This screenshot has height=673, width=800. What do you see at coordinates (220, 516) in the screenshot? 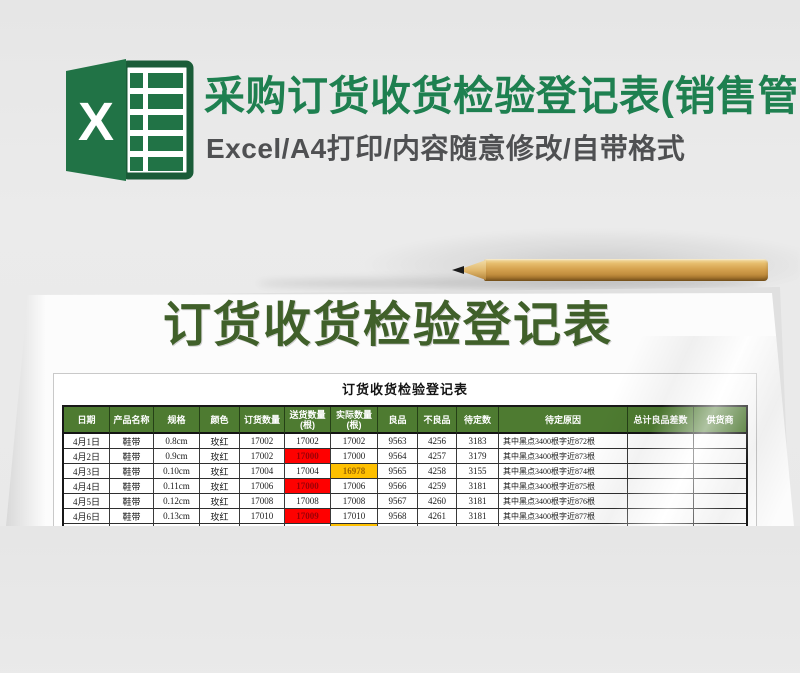
I see `cell-r5-c3: 玫红` at bounding box center [220, 516].